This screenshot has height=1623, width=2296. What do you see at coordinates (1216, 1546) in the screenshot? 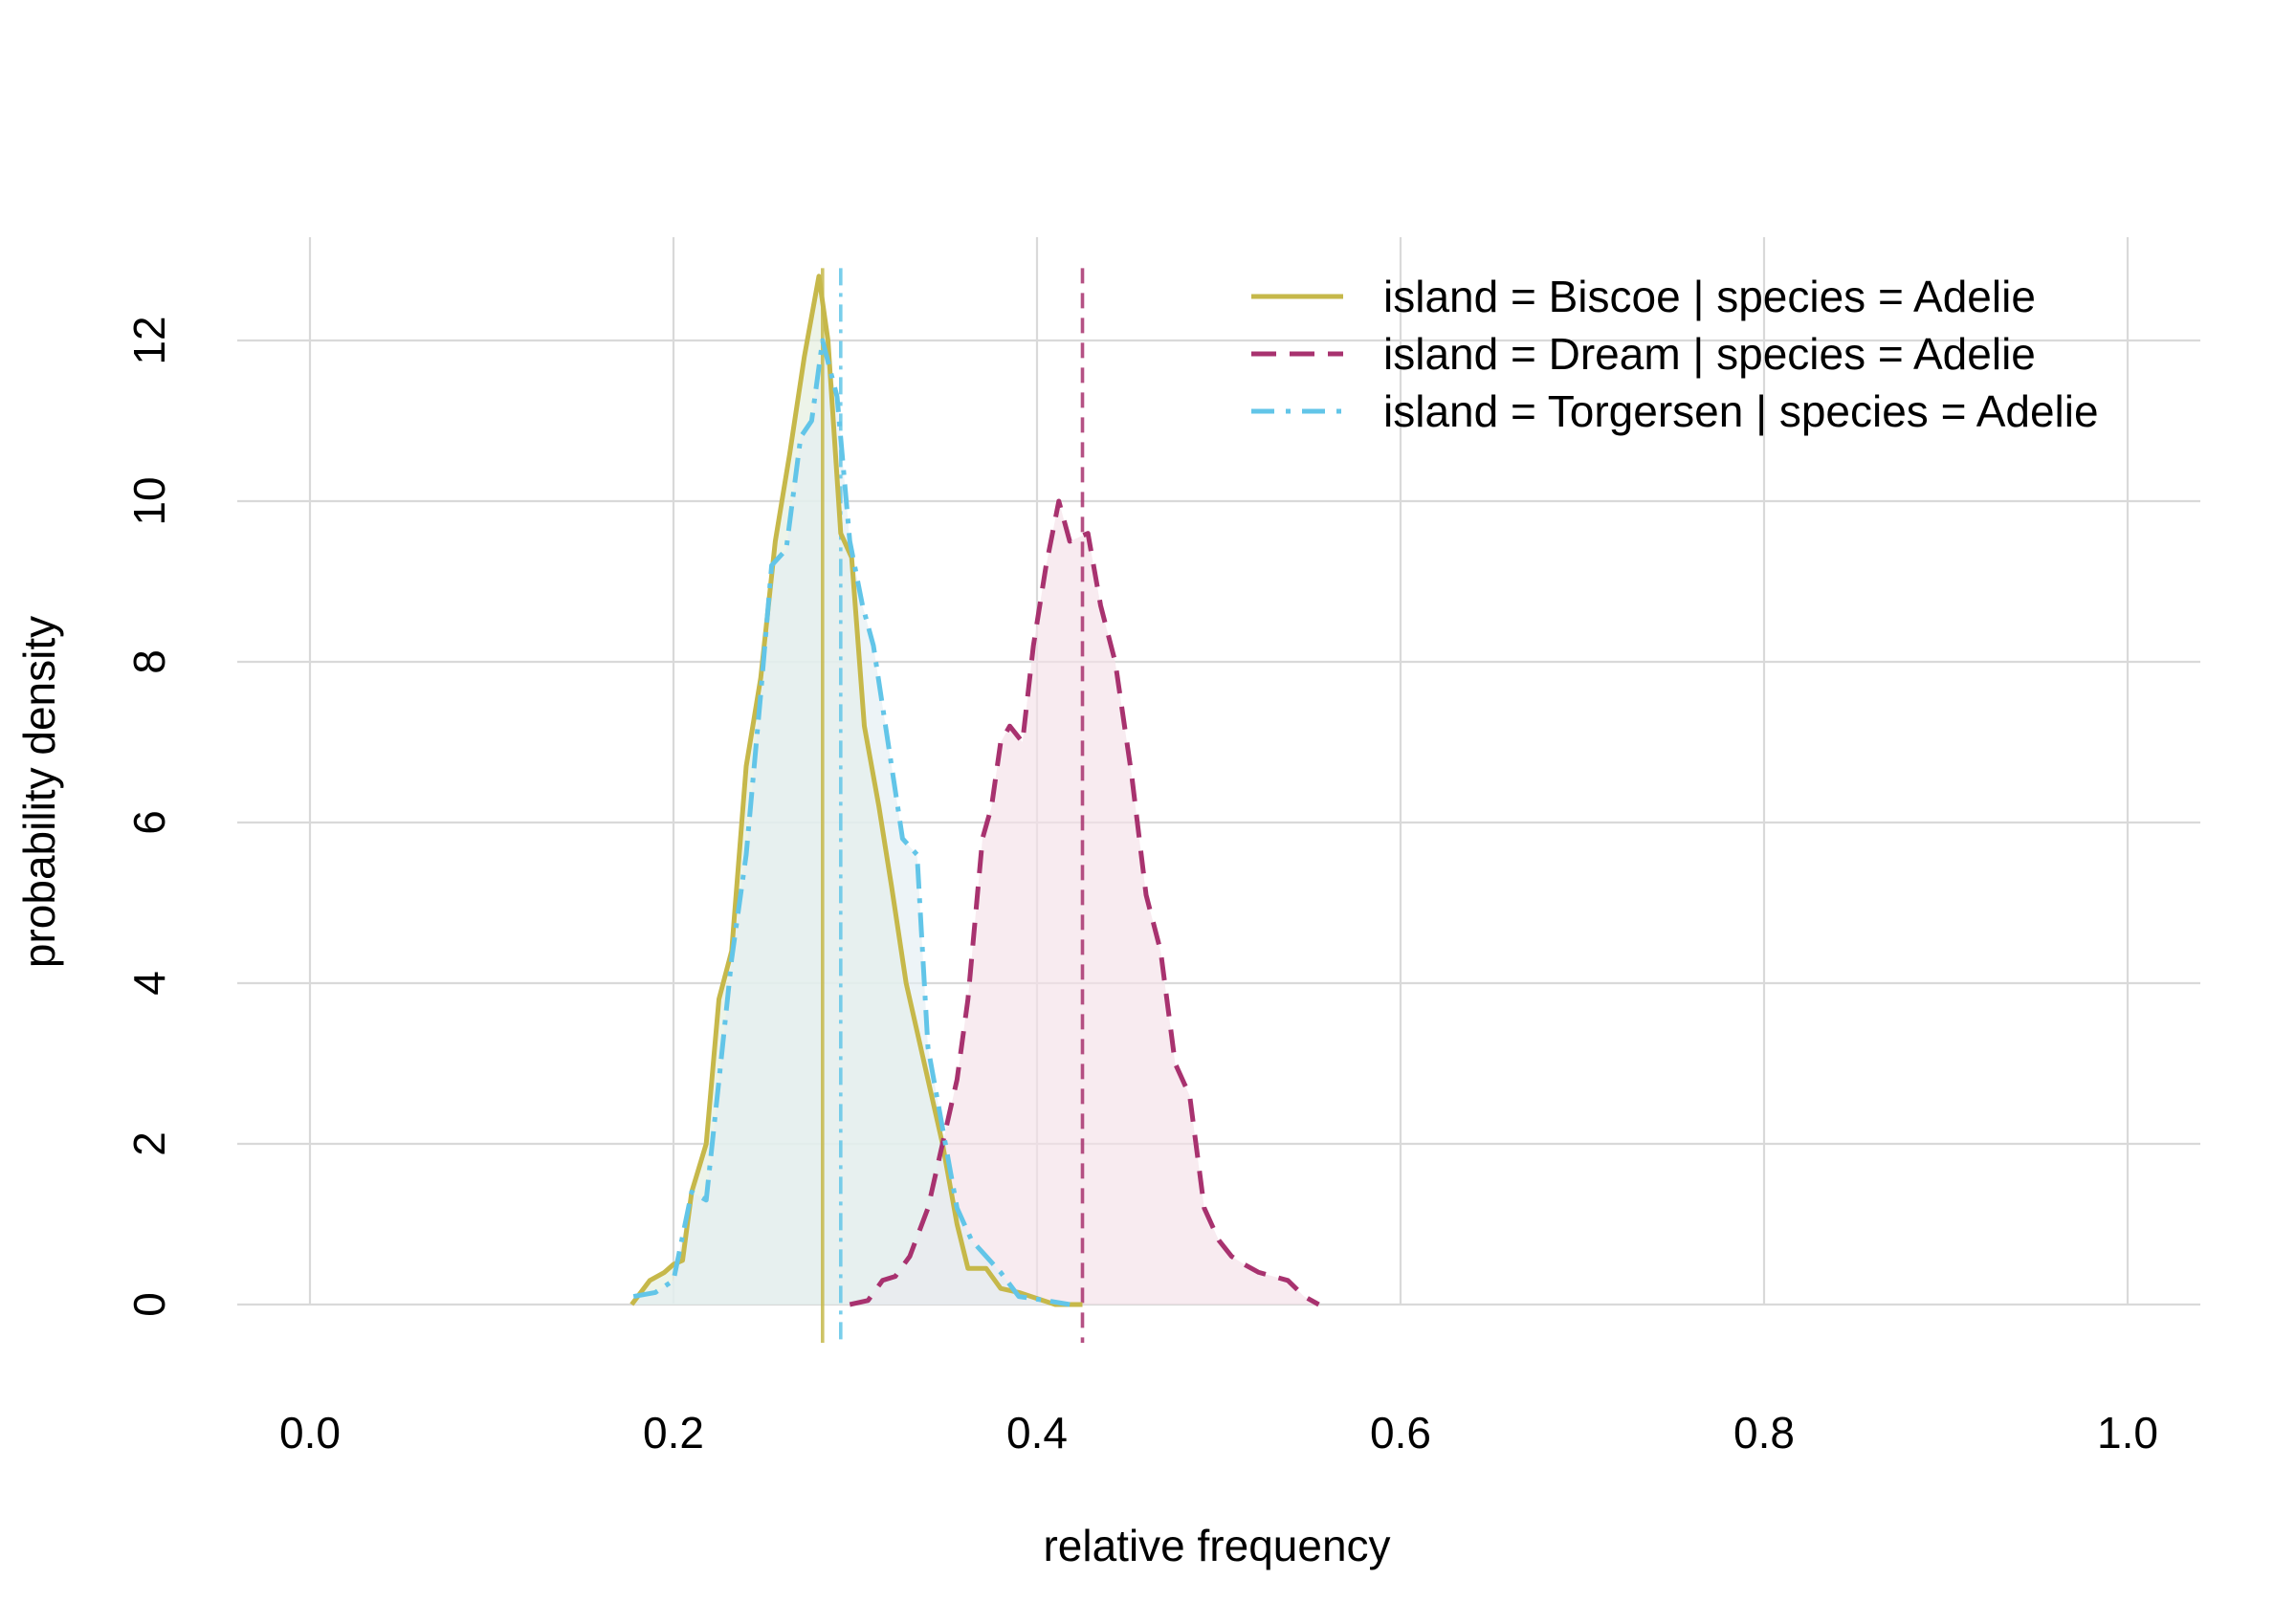
I see `x-axis-label: relative frequency` at bounding box center [1216, 1546].